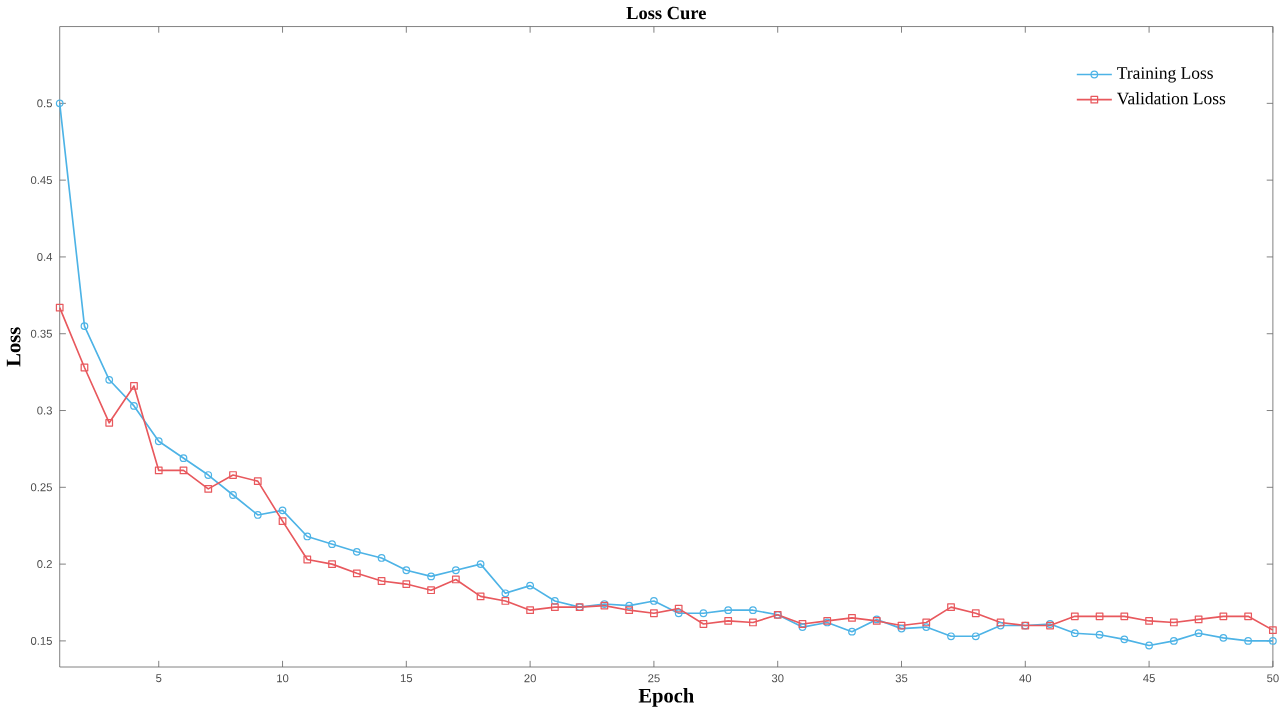 This screenshot has width=1286, height=714. What do you see at coordinates (13, 347) in the screenshot?
I see `y-axis-title: Loss` at bounding box center [13, 347].